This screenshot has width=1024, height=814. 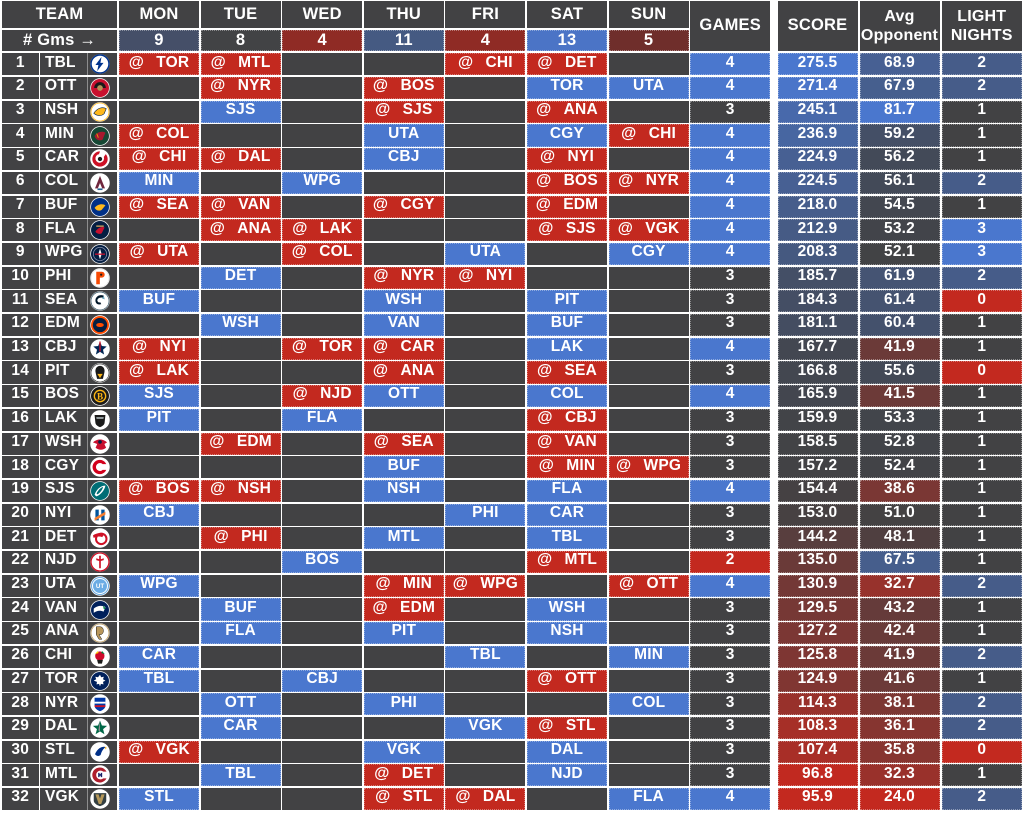 I want to click on svg-text: UT, so click(x=99, y=586).